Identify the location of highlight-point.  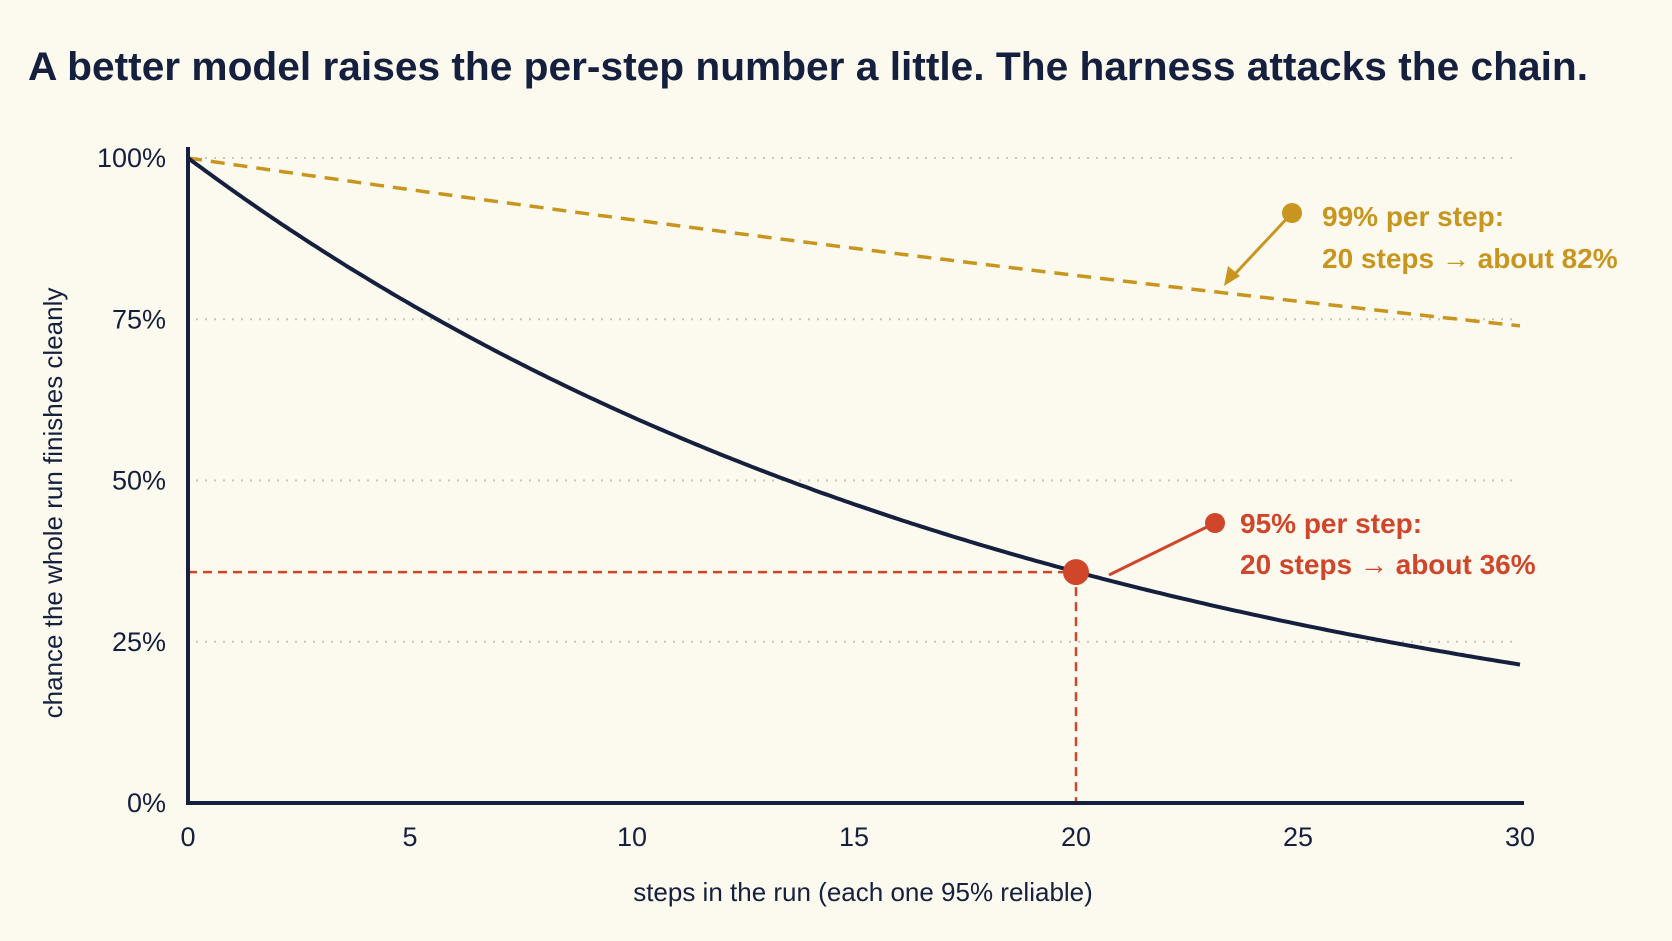
(1076, 572).